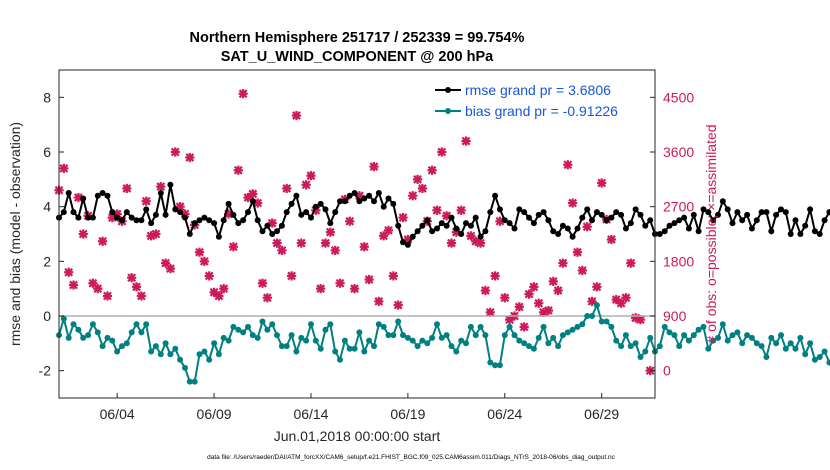  What do you see at coordinates (117, 414) in the screenshot?
I see `x-tick-label: 06/04` at bounding box center [117, 414].